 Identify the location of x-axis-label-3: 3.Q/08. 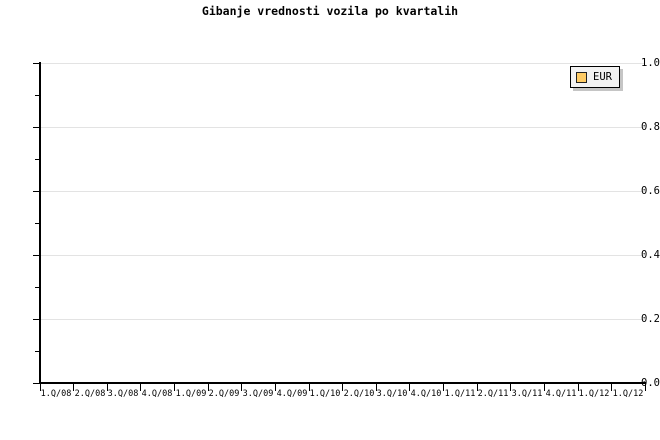
(123, 394).